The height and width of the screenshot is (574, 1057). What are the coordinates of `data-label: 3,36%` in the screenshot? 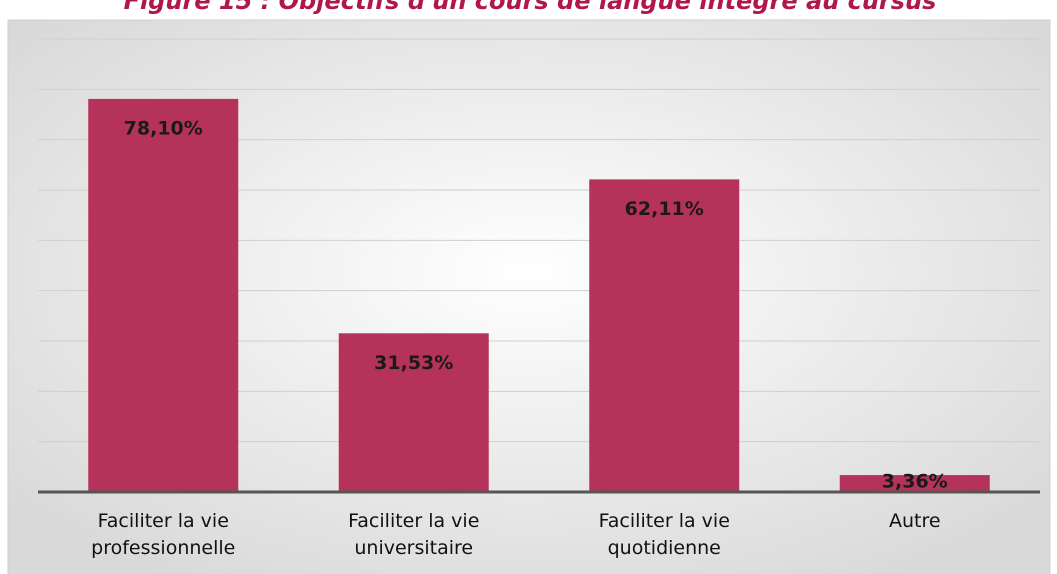 It's located at (915, 482).